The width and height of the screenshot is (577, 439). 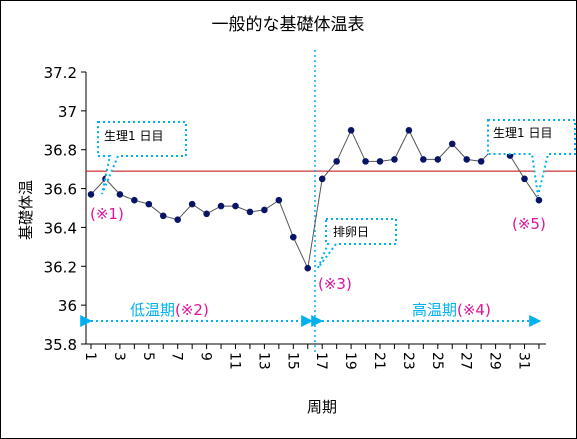 What do you see at coordinates (119, 356) in the screenshot?
I see `x-tick-label: 3` at bounding box center [119, 356].